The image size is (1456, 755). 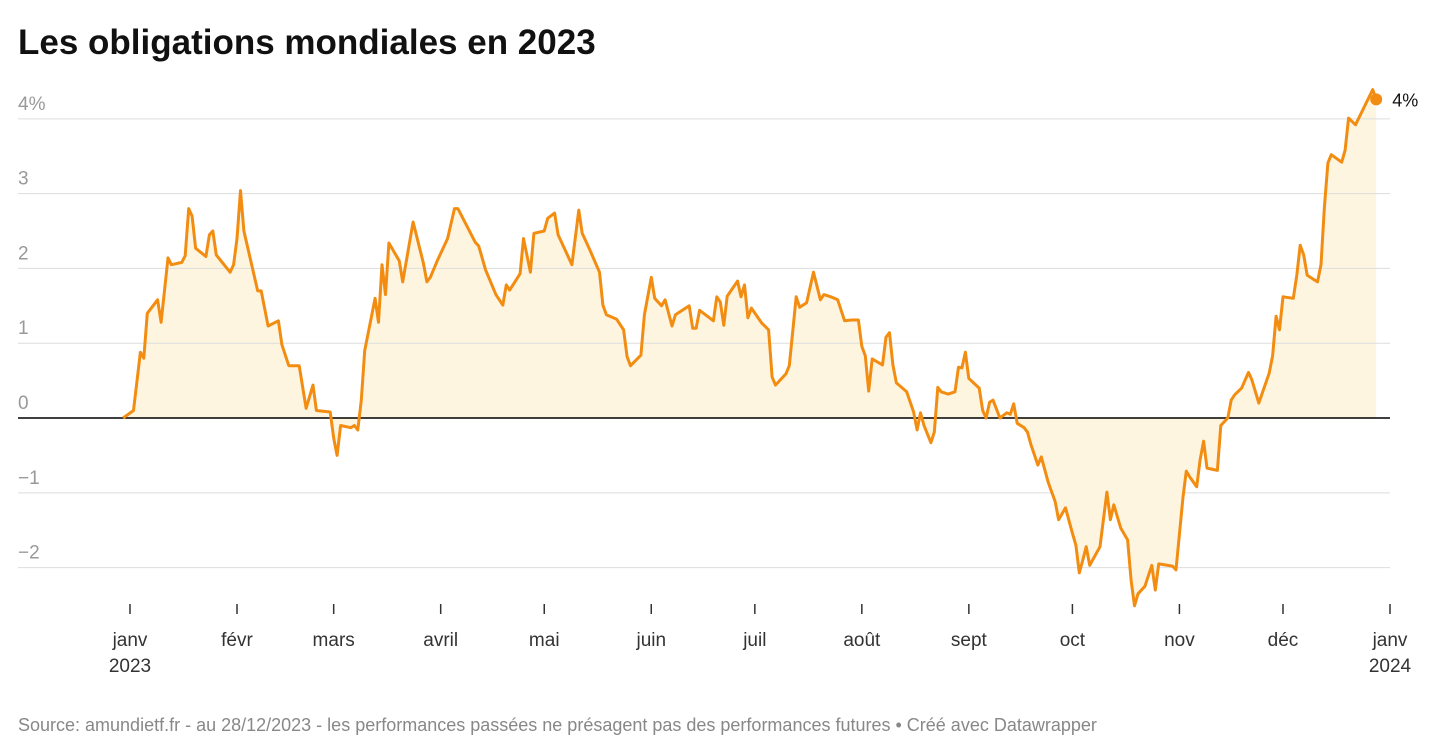 I want to click on x-tick-label: sept, so click(x=969, y=640).